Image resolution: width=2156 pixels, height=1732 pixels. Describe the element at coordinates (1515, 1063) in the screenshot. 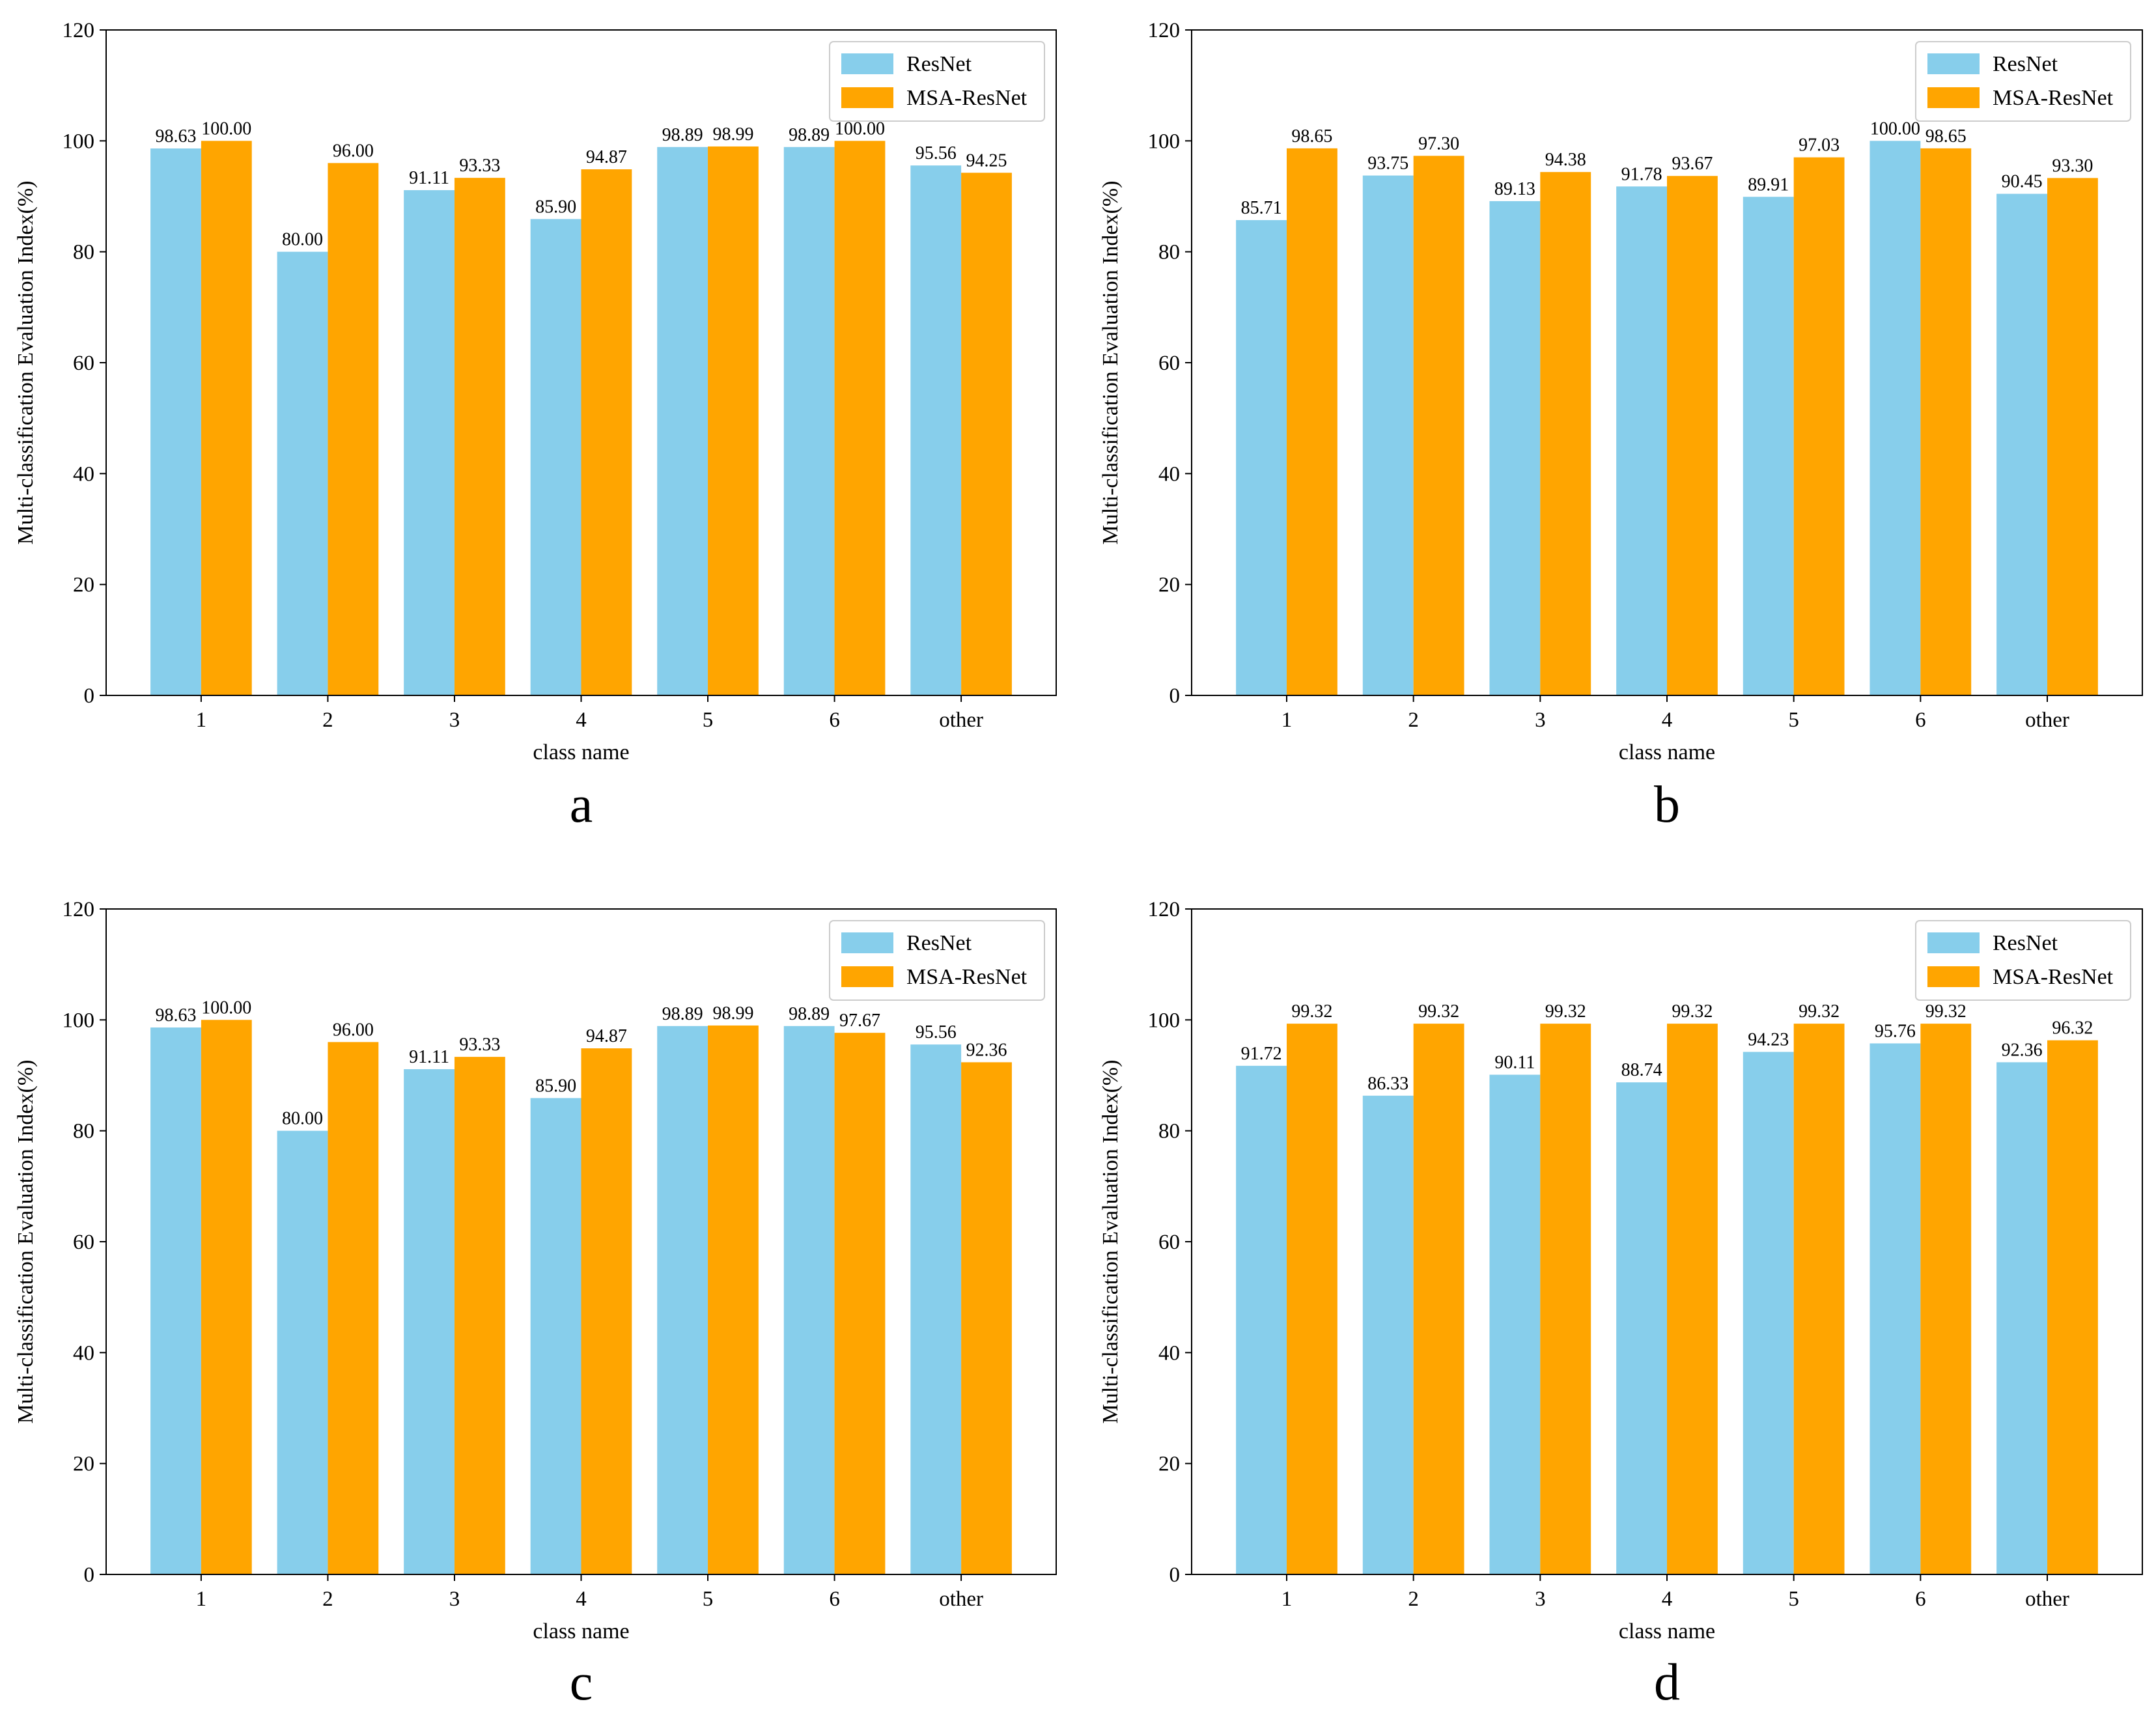

I see `bar-value-label: 90.11` at that location.